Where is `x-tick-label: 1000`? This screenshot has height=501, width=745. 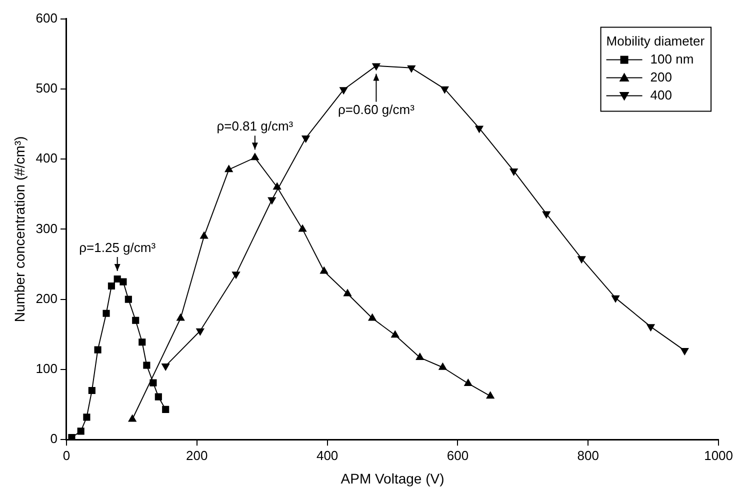
x-tick-label: 1000 is located at coordinates (718, 455).